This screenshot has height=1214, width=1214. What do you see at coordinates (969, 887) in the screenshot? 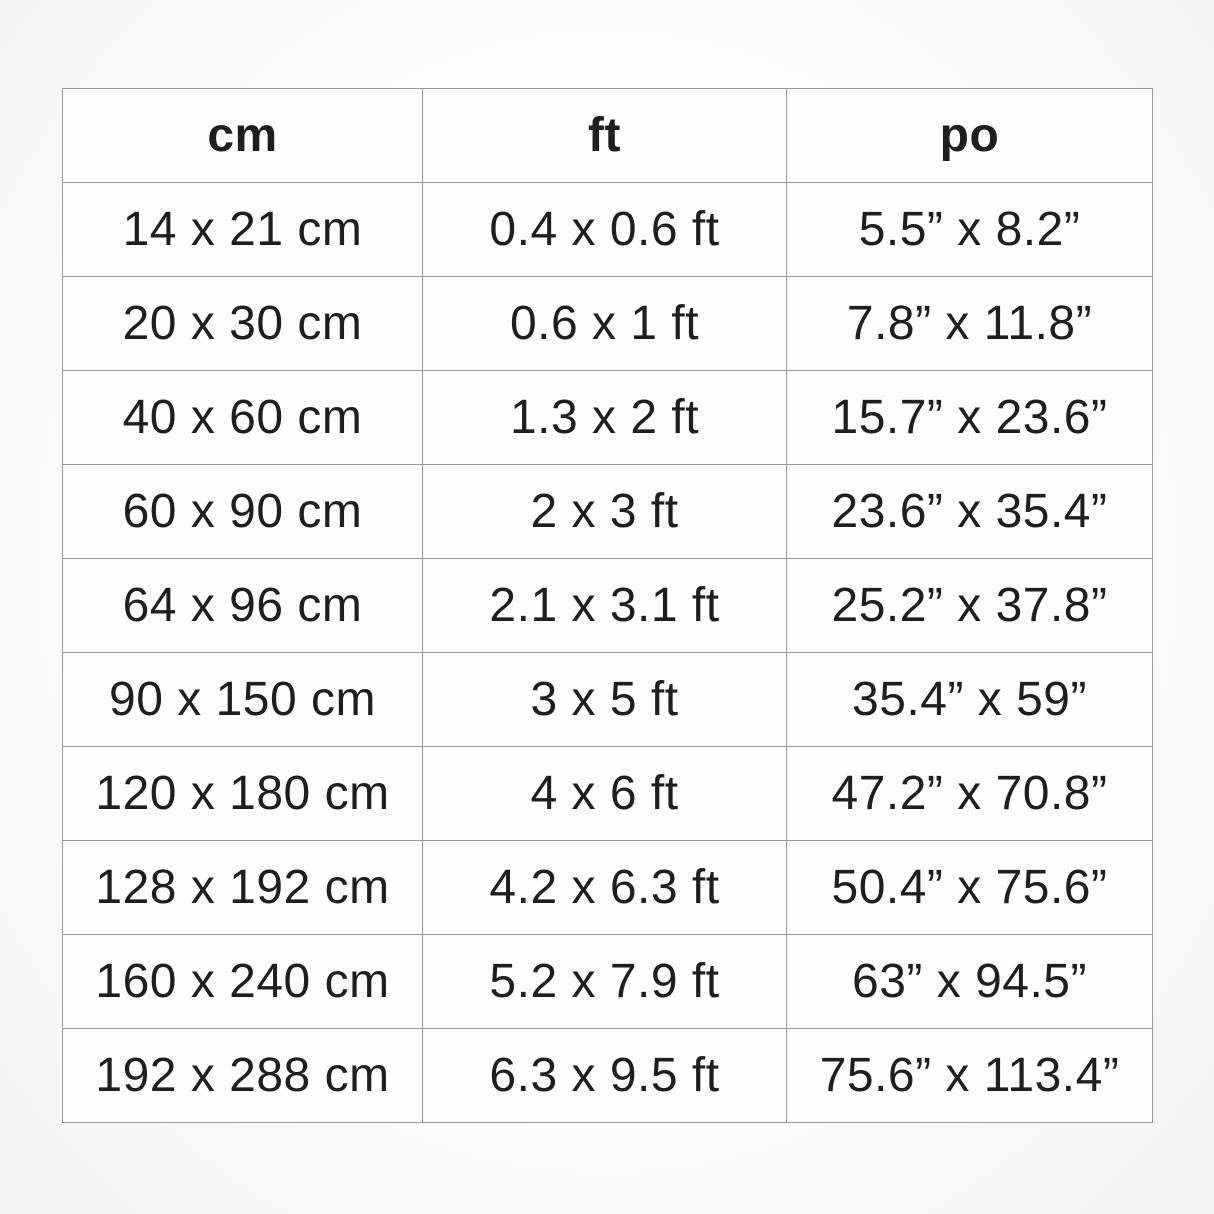
I see `cell-po: 50.4” x 75.6”` at bounding box center [969, 887].